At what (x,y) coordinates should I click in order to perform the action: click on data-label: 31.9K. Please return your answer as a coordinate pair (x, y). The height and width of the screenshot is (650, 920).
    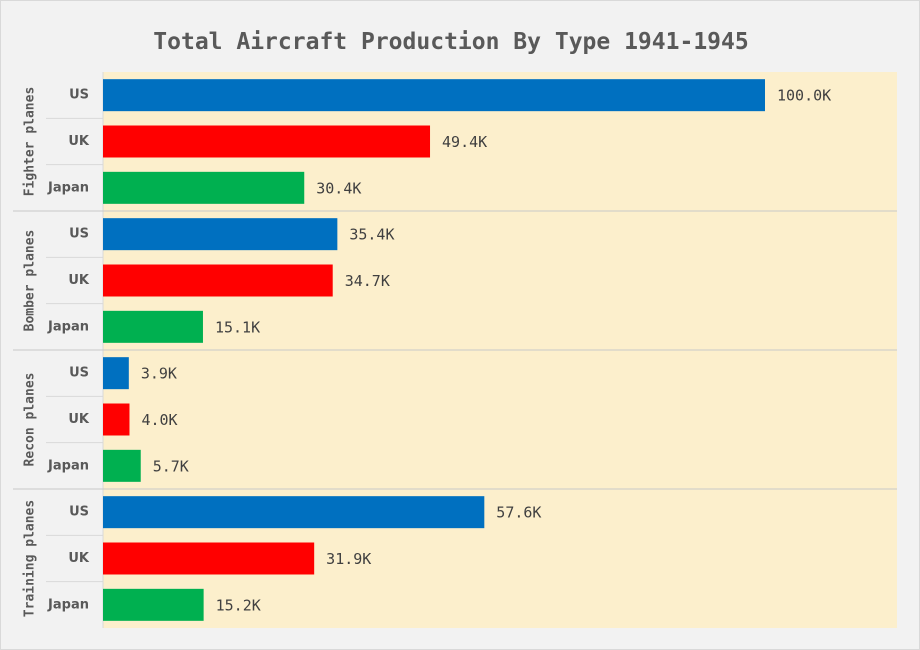
    Looking at the image, I should click on (348, 559).